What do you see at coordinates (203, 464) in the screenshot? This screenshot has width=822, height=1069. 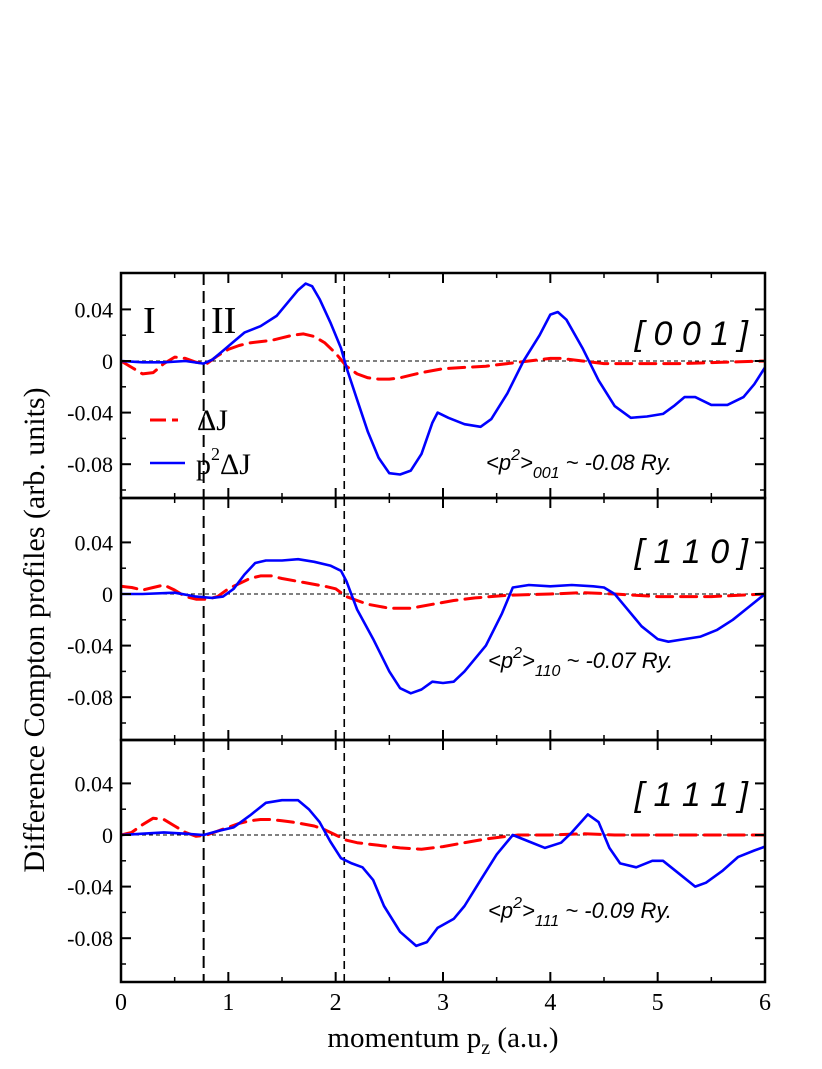 I see `legend-label-part: p` at bounding box center [203, 464].